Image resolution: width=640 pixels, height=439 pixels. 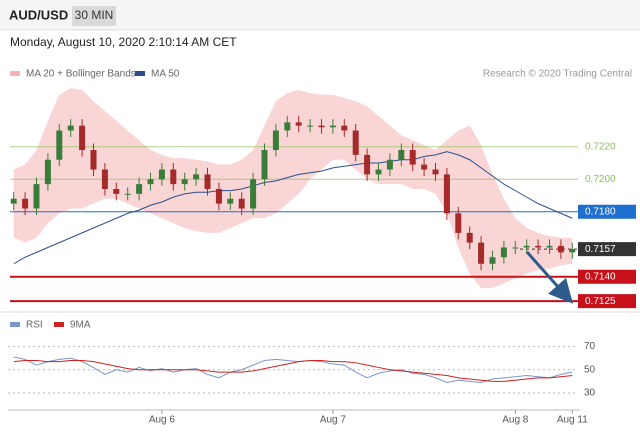 What do you see at coordinates (162, 420) in the screenshot?
I see `x-tick-label: Aug 6` at bounding box center [162, 420].